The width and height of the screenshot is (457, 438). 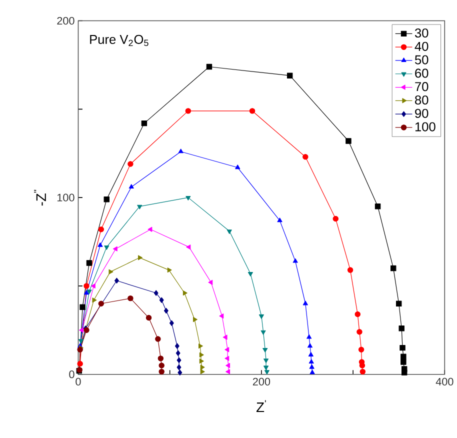 I want to click on x-axis-title: Z$^{'}$, so click(x=261, y=406).